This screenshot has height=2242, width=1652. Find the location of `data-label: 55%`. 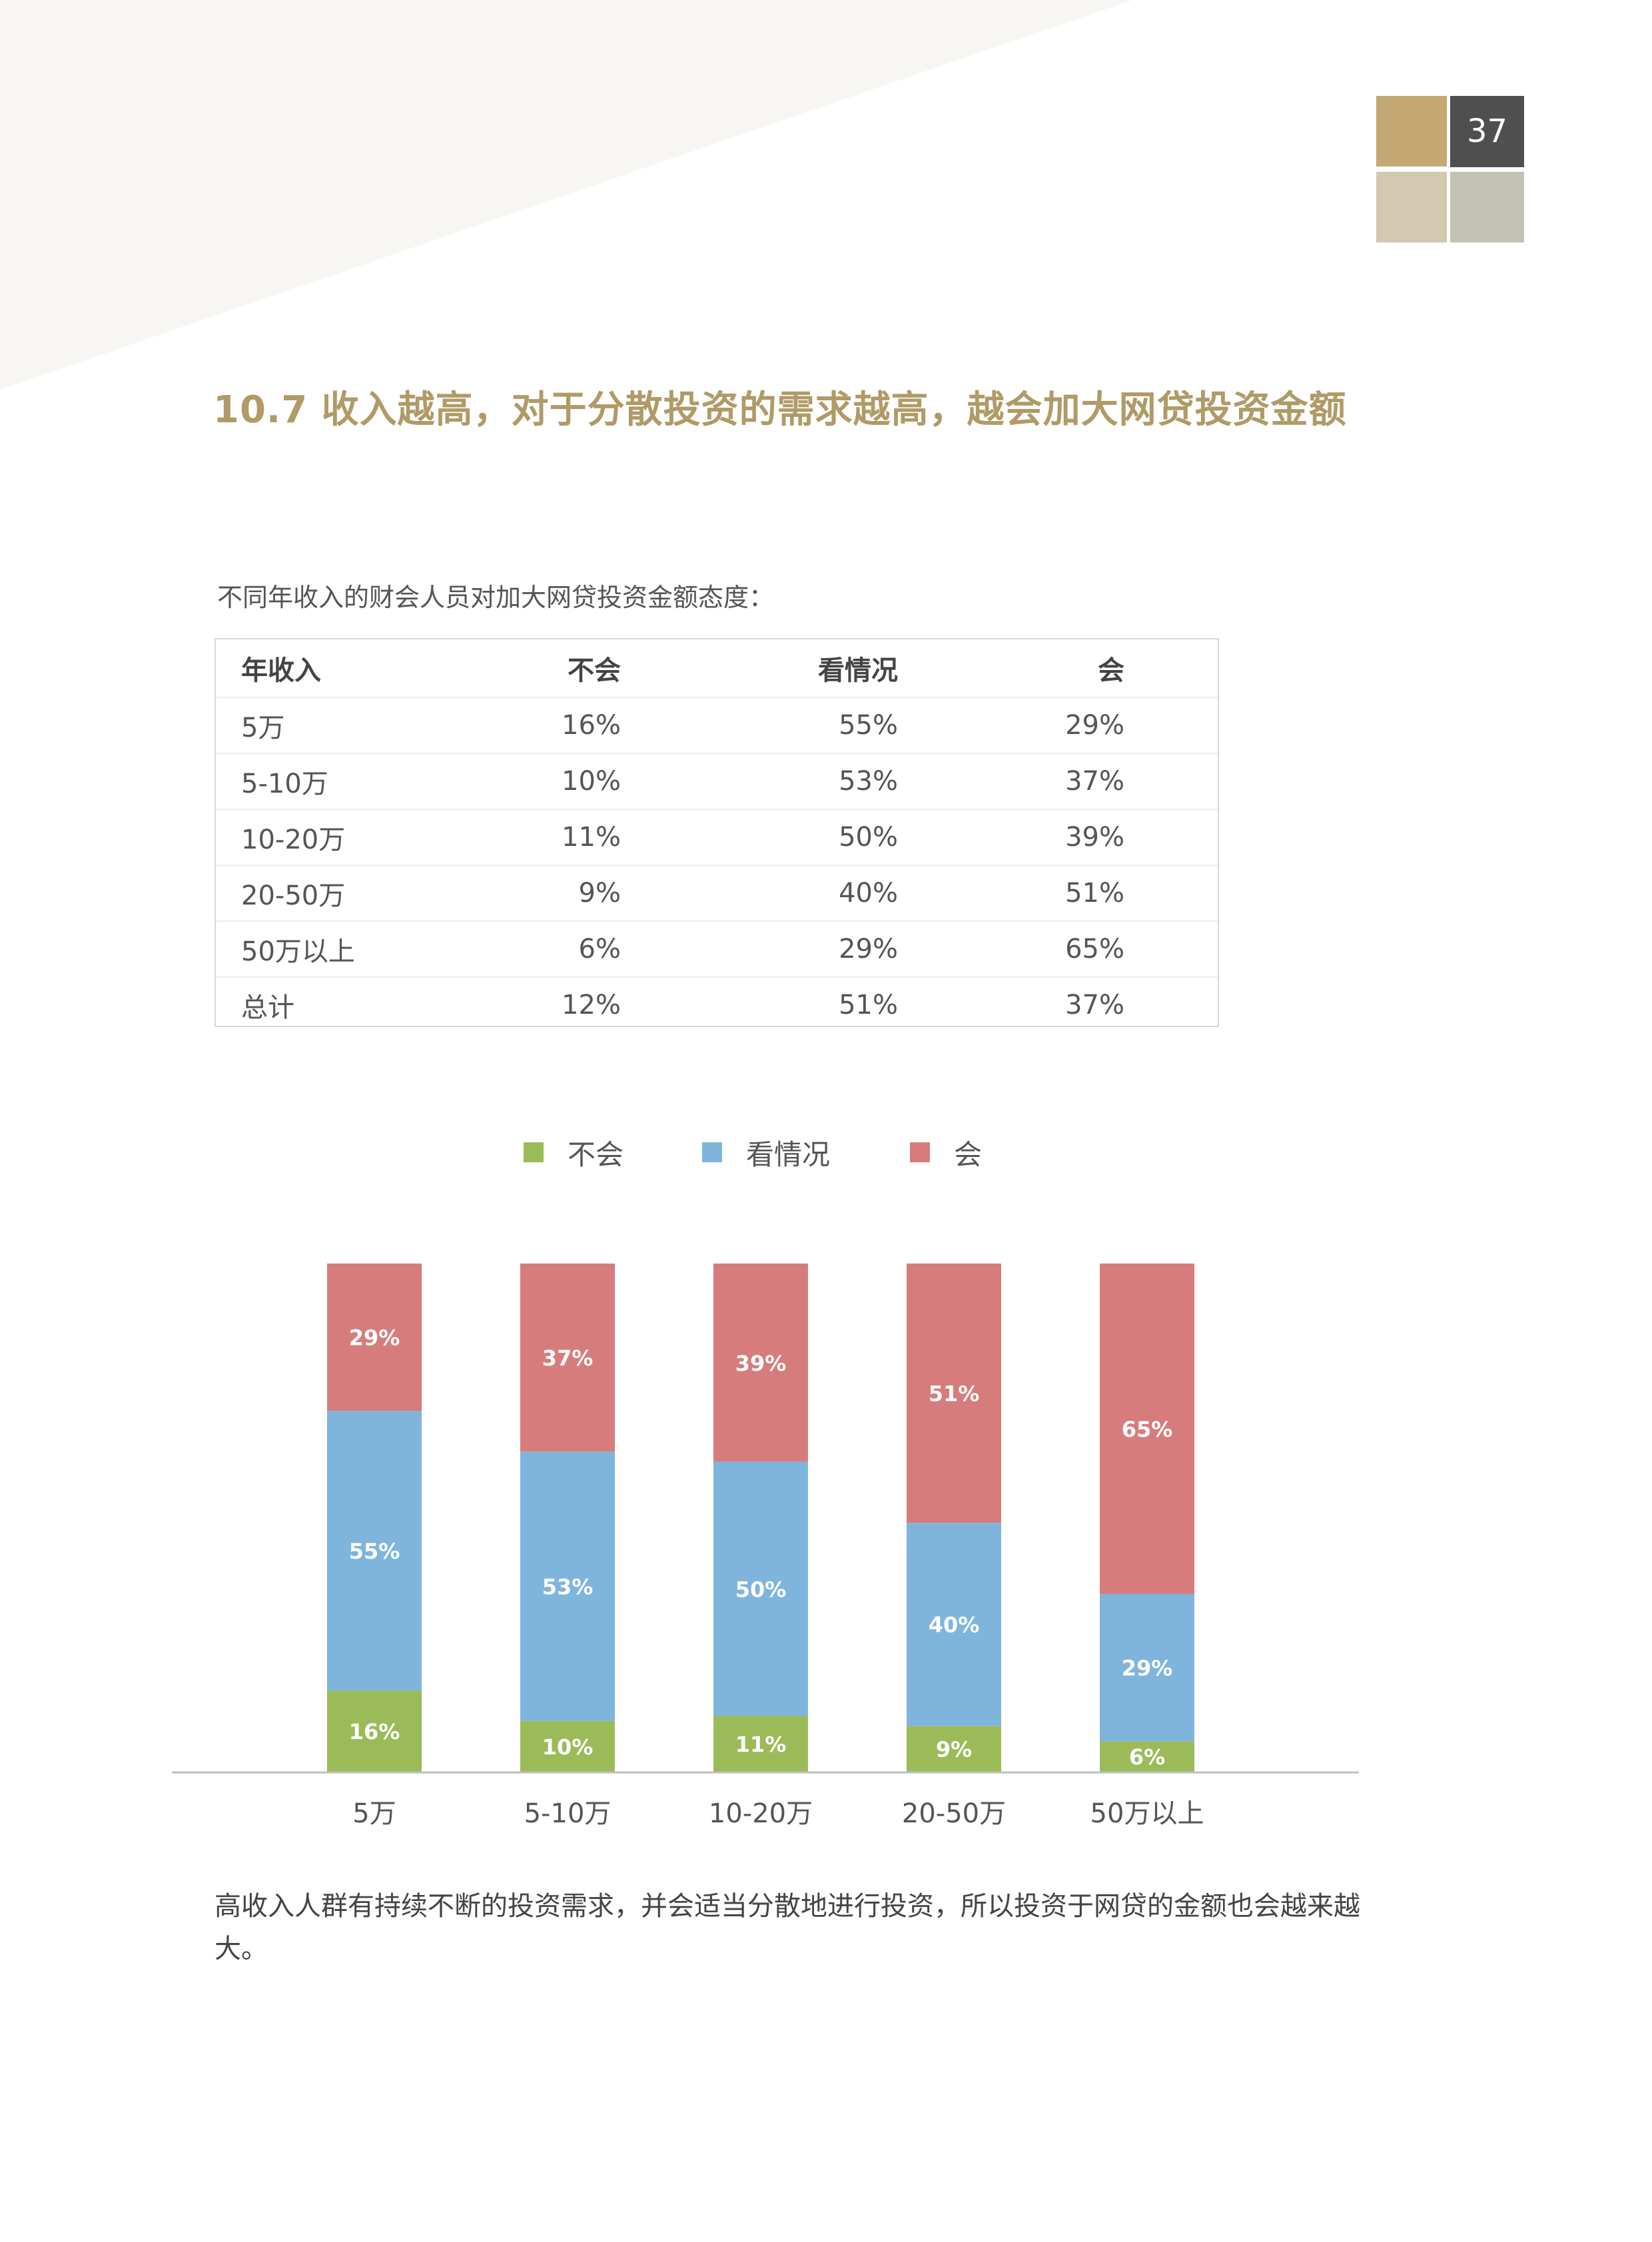

data-label: 55% is located at coordinates (374, 1551).